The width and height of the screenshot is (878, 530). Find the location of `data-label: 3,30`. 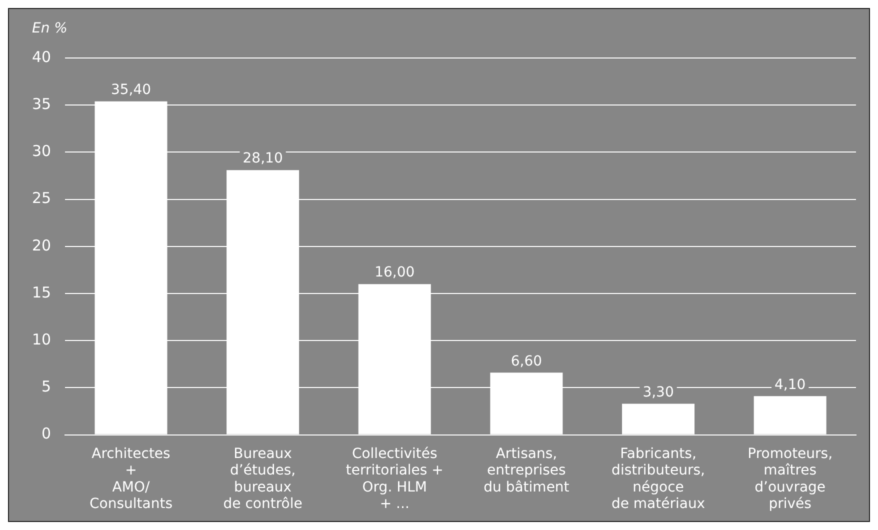

data-label: 3,30 is located at coordinates (658, 392).